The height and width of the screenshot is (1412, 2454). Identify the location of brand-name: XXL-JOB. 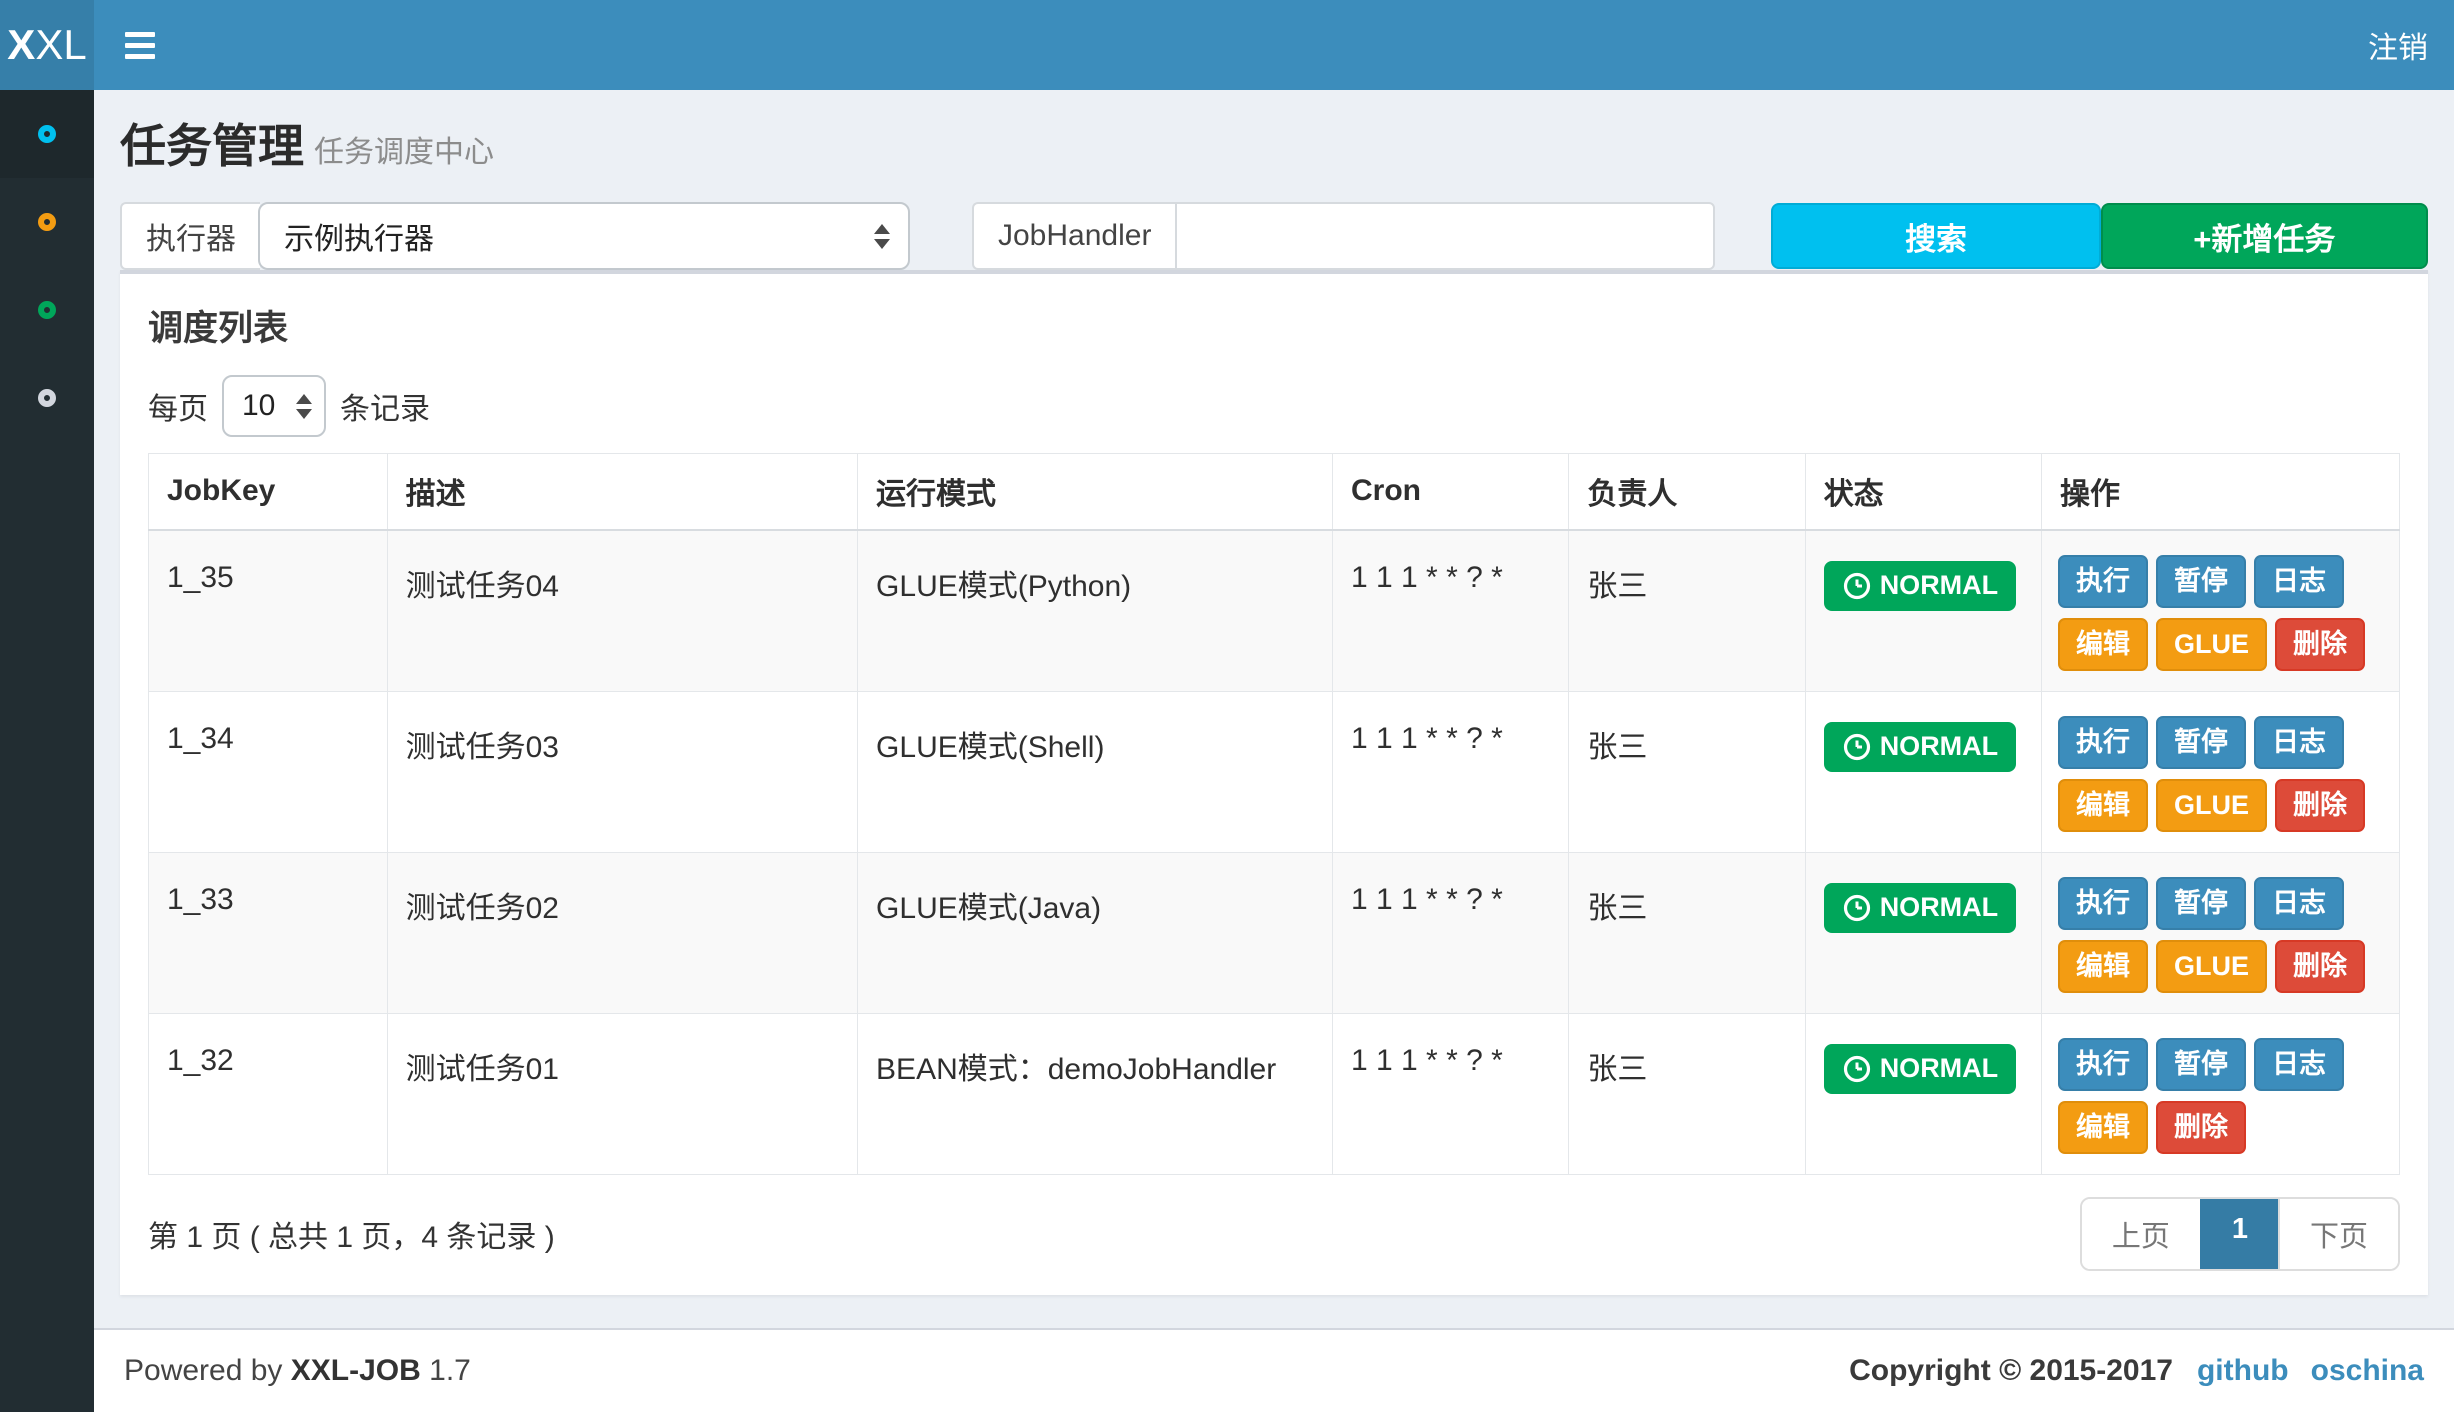
(355, 1370).